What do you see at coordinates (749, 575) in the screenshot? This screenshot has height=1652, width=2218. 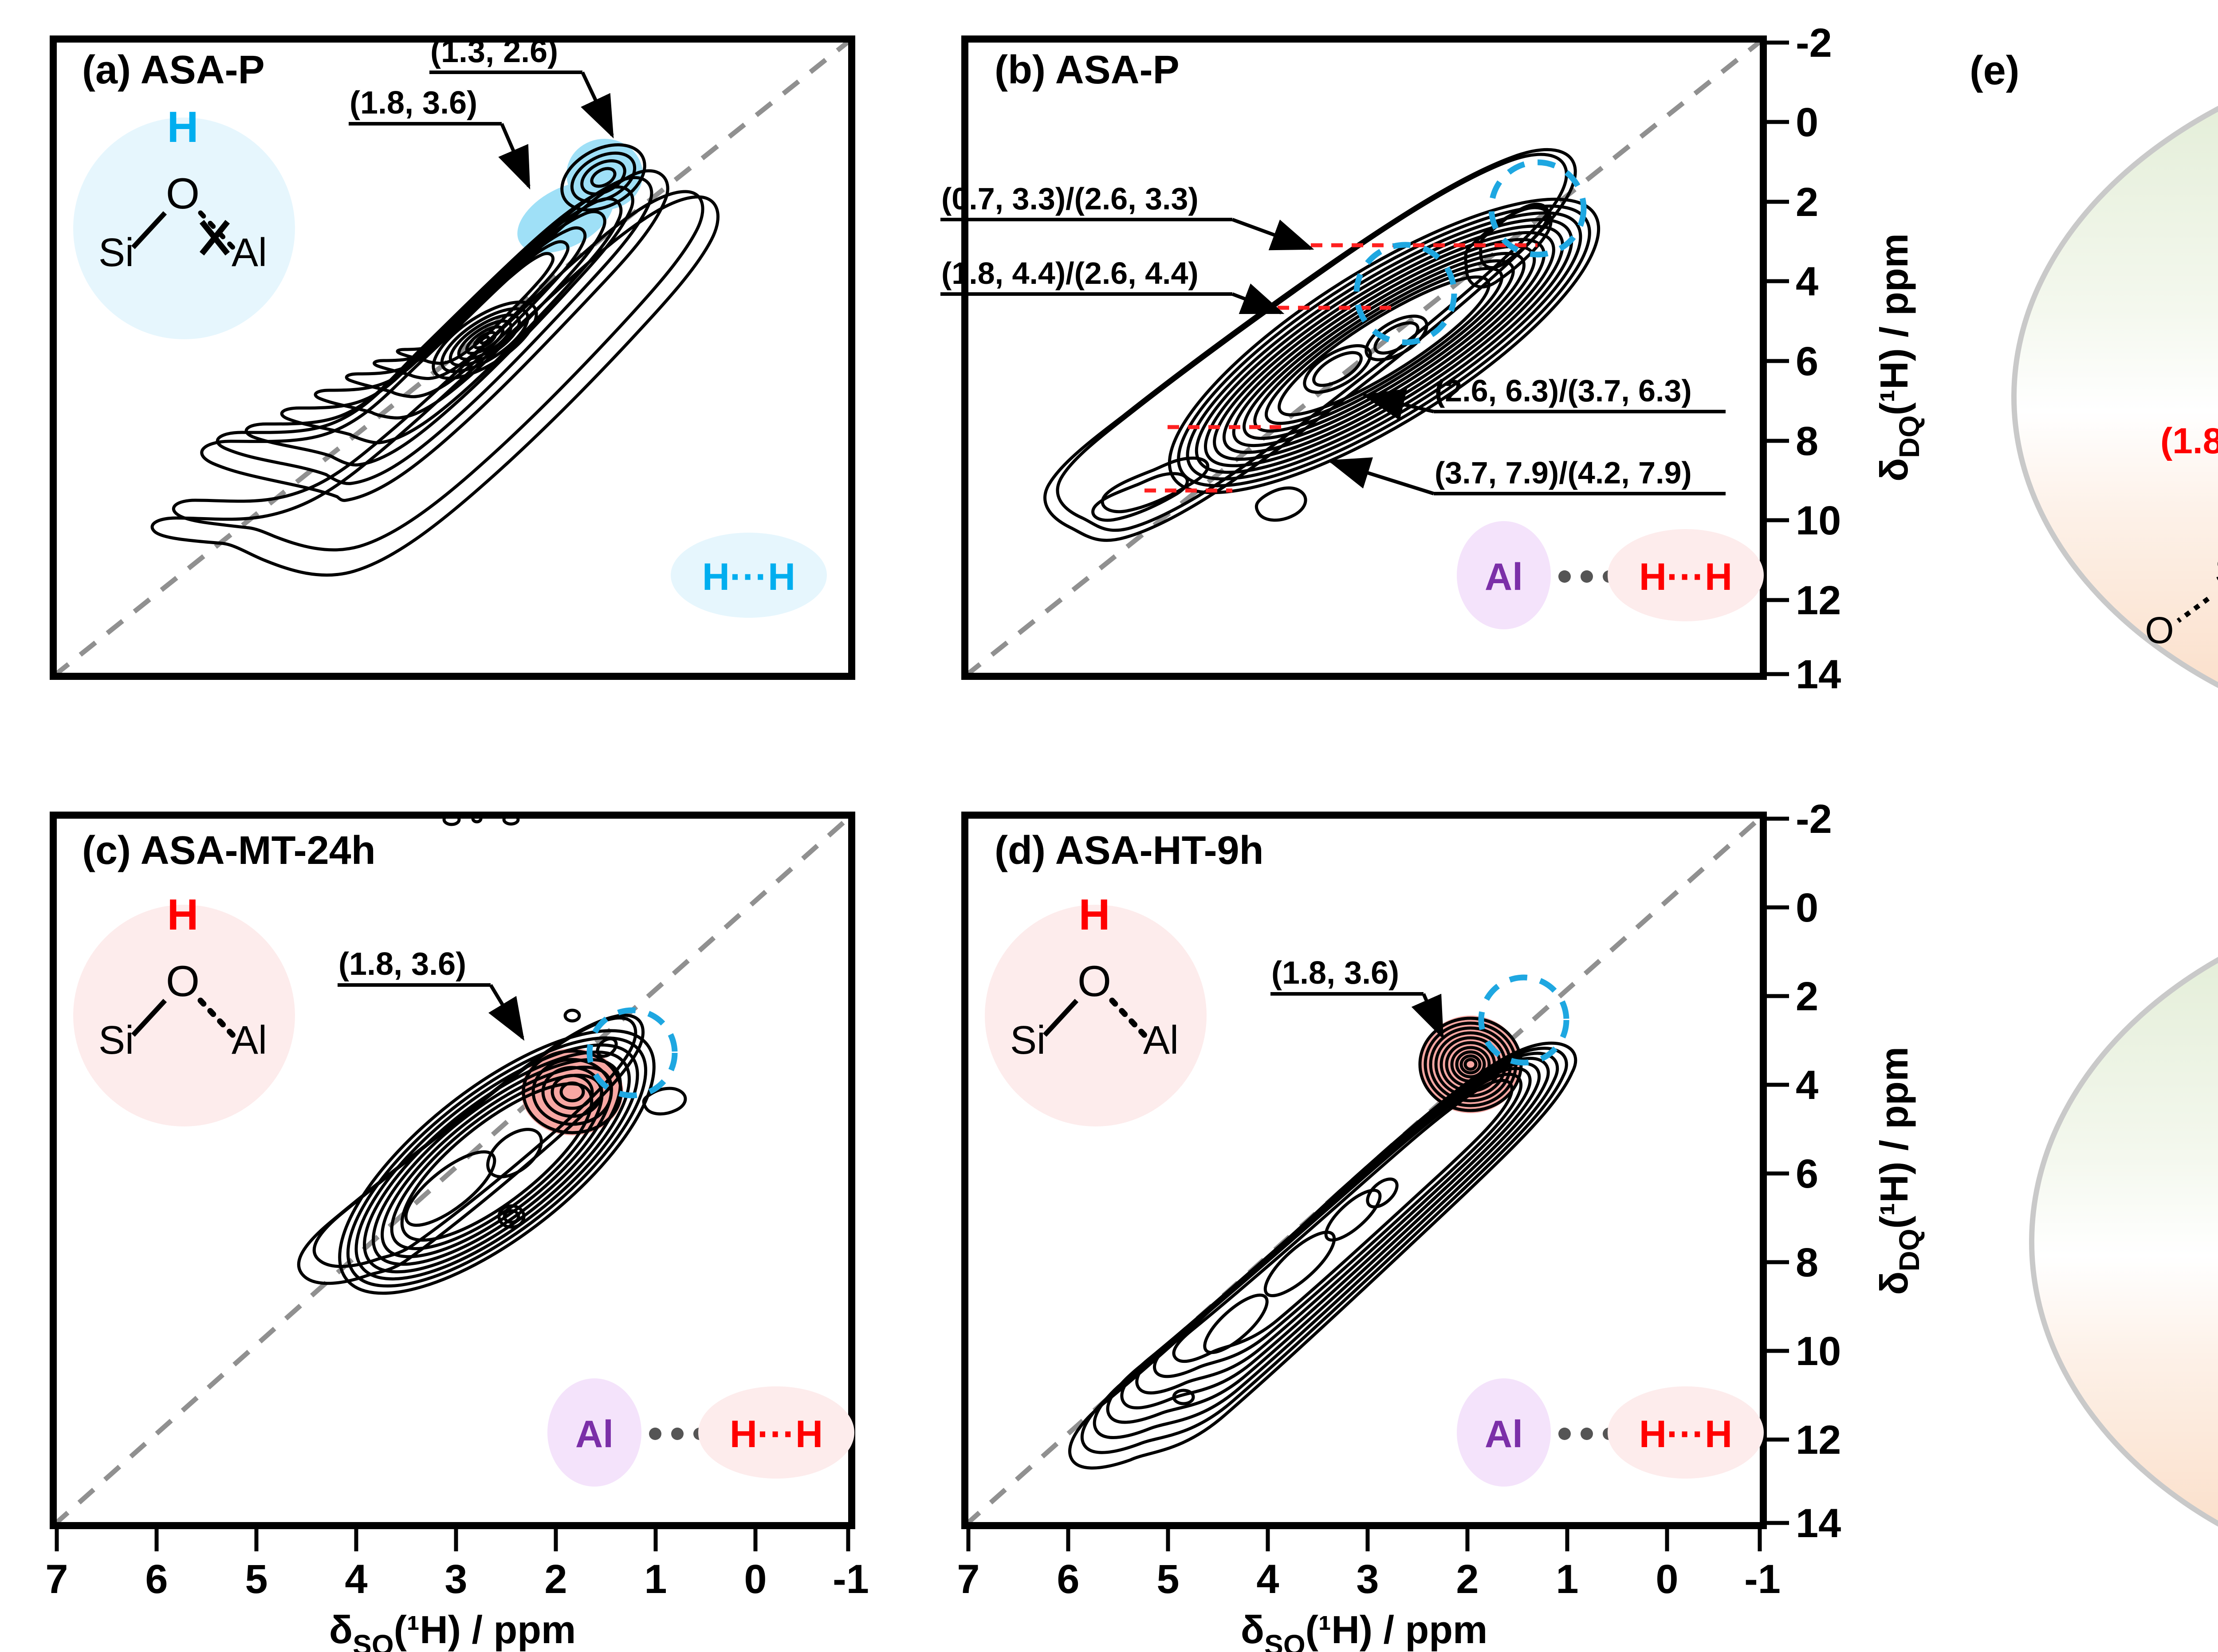 I see `legend-bubble-a` at bounding box center [749, 575].